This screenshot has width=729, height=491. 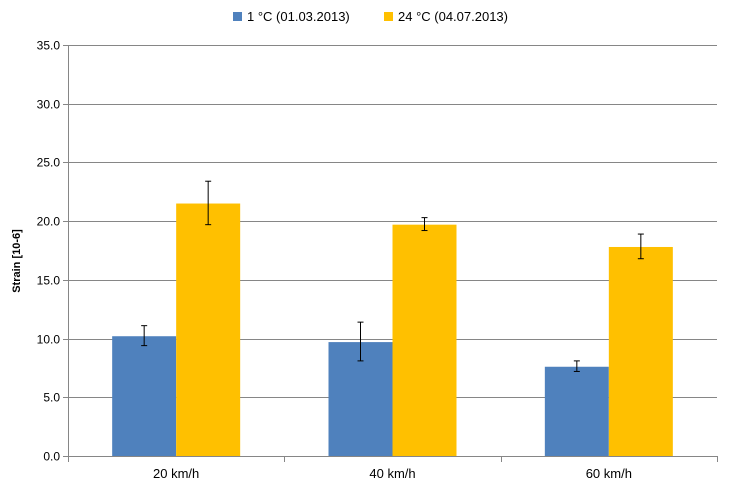 What do you see at coordinates (49, 46) in the screenshot?
I see `y-tick-label: 35.0` at bounding box center [49, 46].